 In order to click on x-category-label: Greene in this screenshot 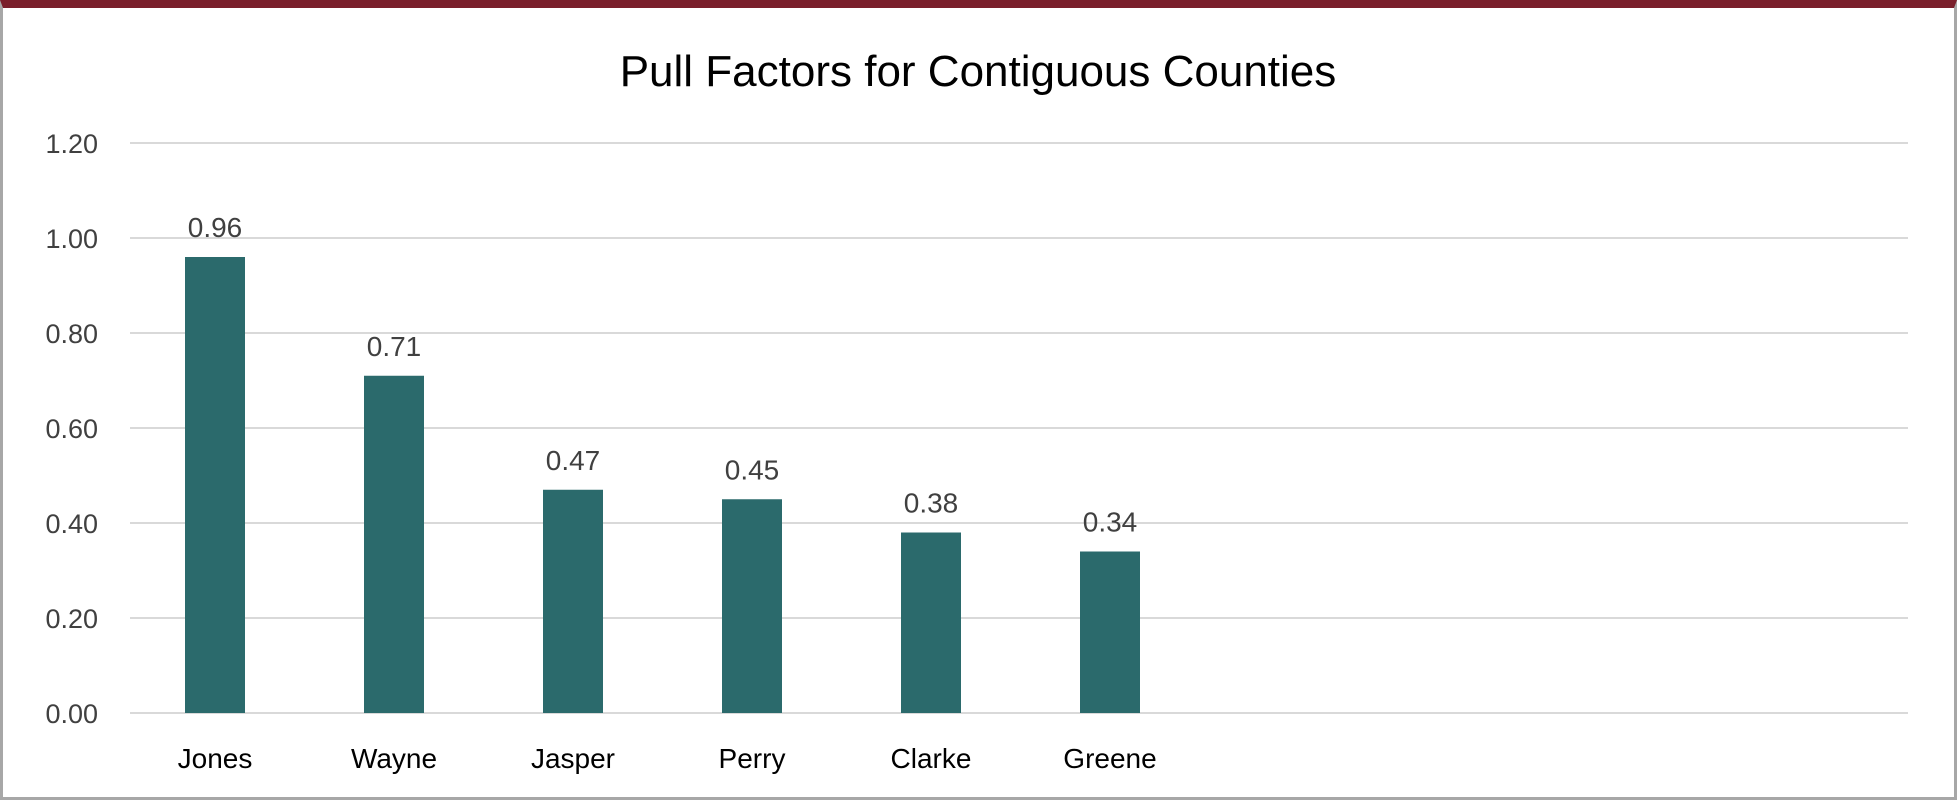, I will do `click(1109, 758)`.